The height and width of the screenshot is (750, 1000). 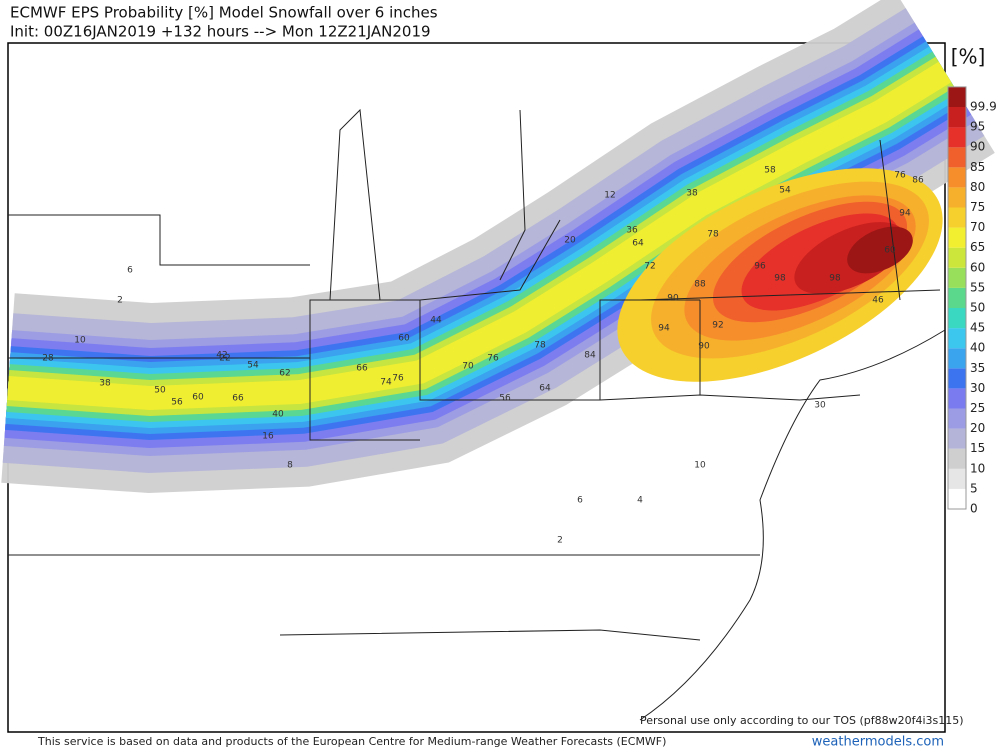 I want to click on map-value-label: 58, so click(x=770, y=171).